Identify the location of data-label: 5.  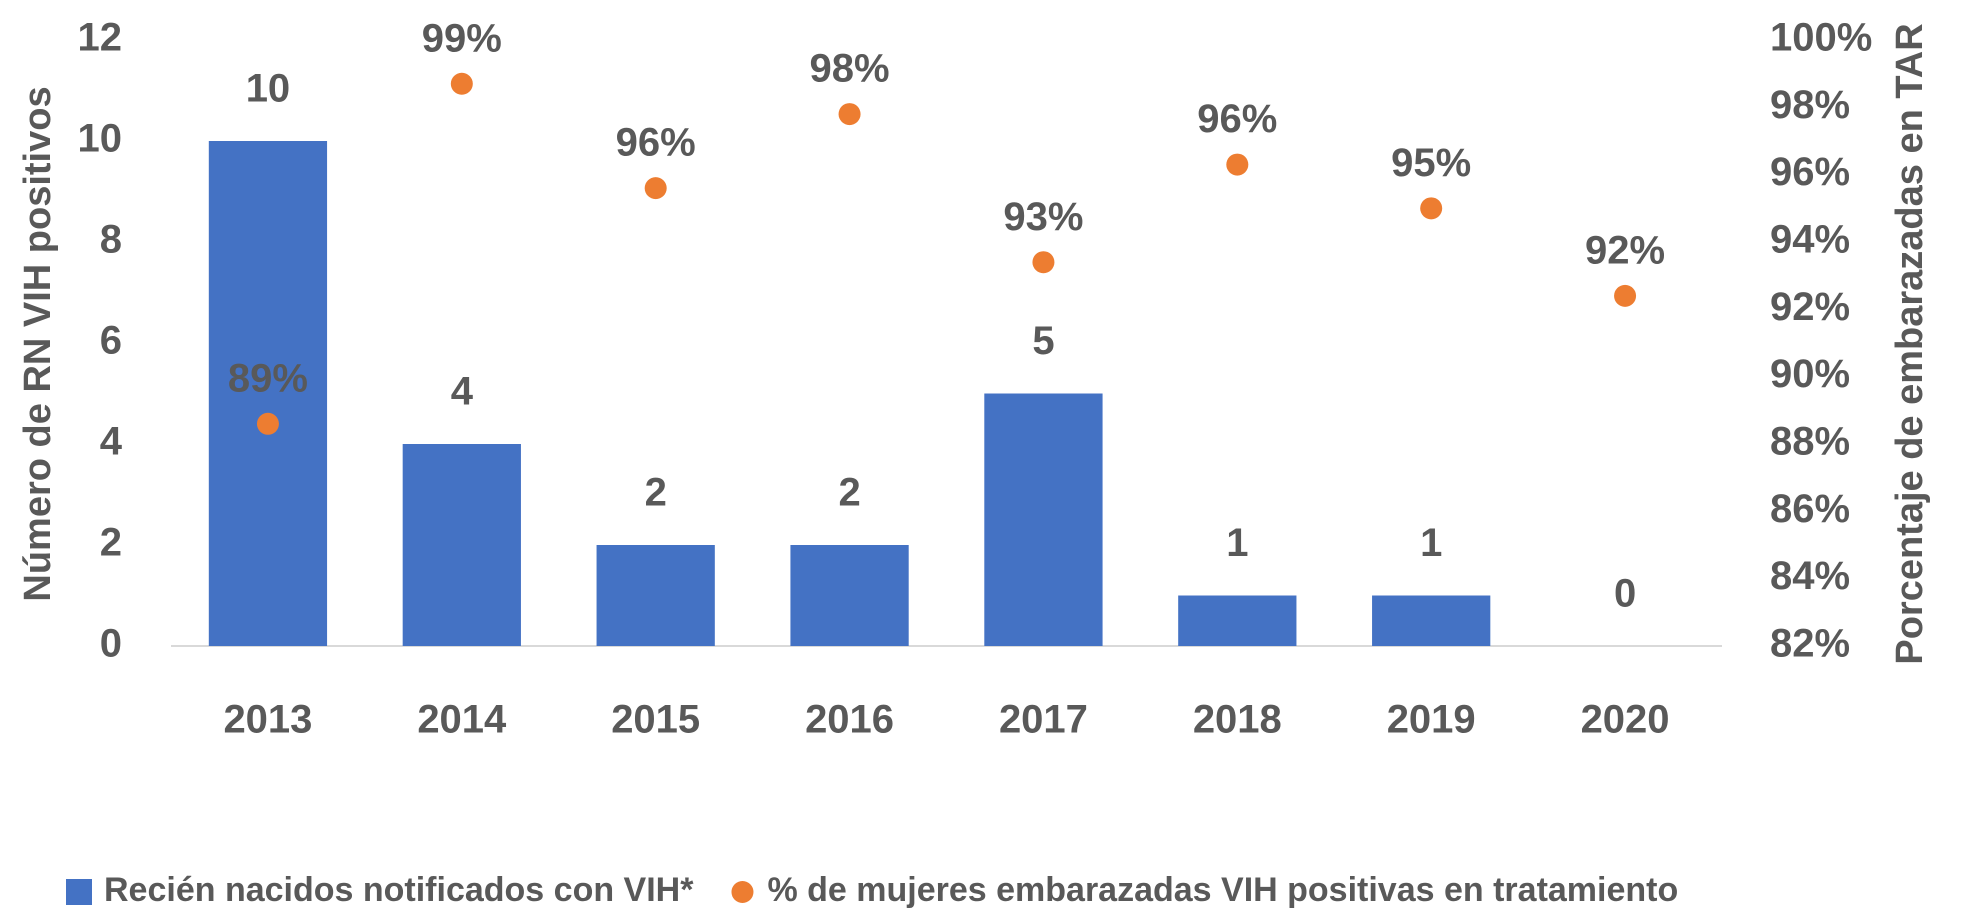
(1043, 341).